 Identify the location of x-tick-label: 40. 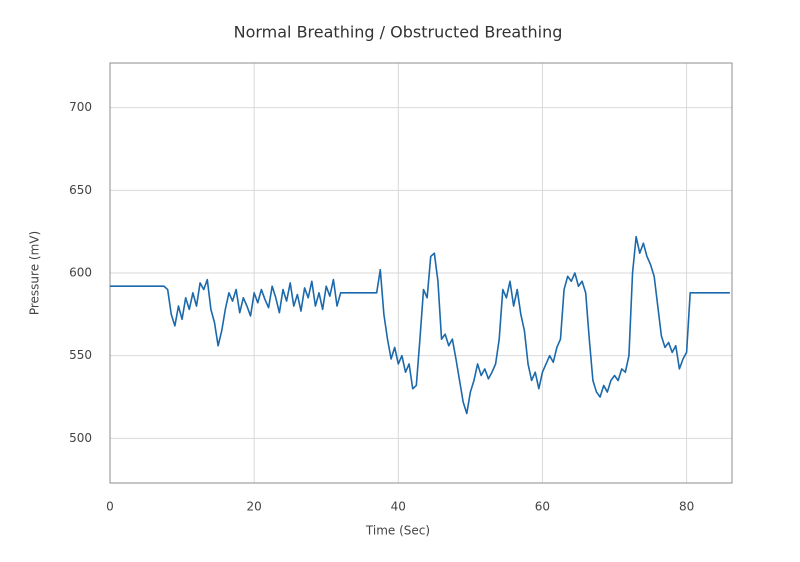
(398, 507).